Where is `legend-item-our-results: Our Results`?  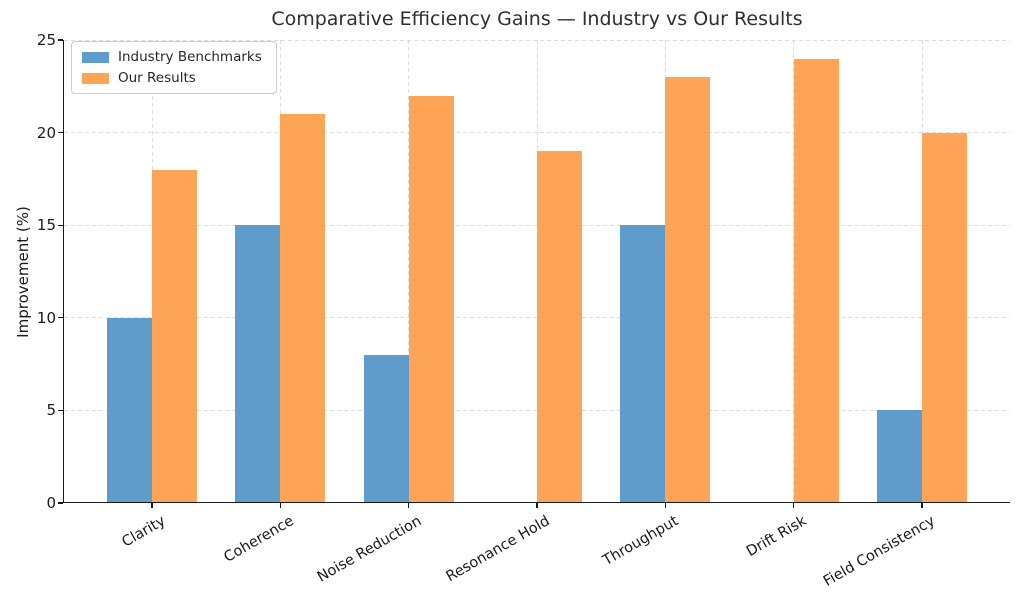
legend-item-our-results: Our Results is located at coordinates (172, 78).